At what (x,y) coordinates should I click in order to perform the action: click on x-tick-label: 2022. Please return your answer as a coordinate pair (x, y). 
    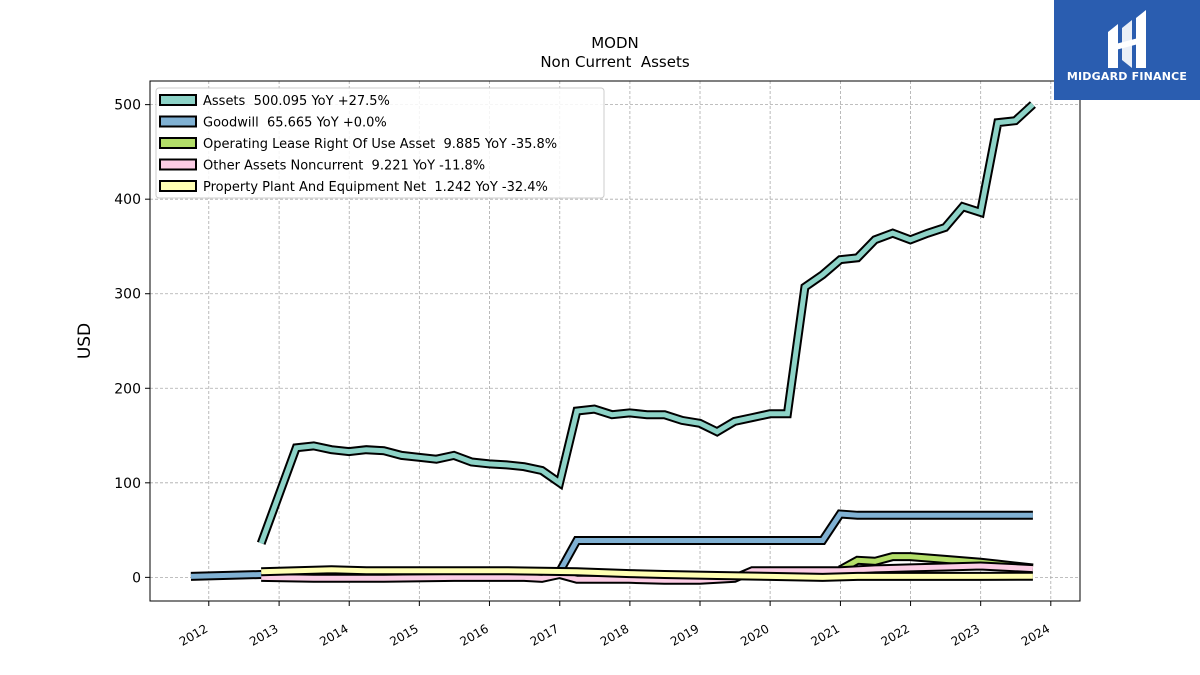
    Looking at the image, I should click on (895, 634).